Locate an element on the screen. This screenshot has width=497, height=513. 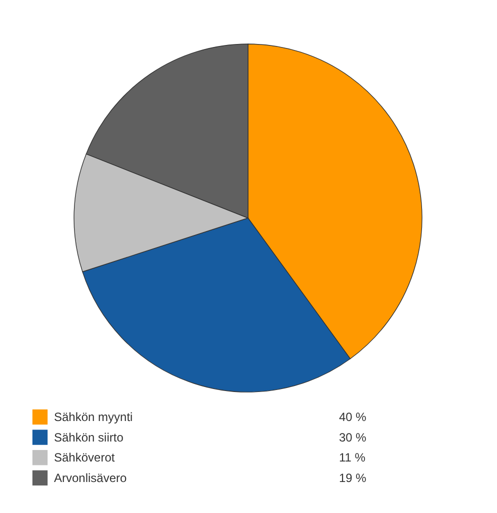
data-label: 19 % is located at coordinates (353, 477).